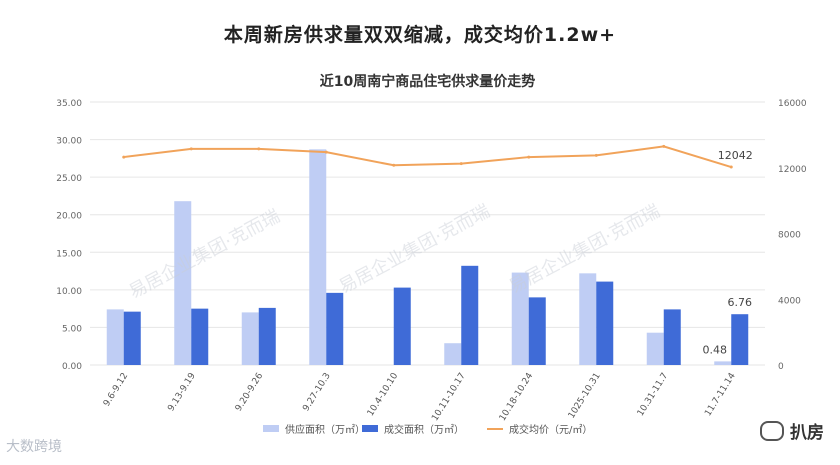  Describe the element at coordinates (34, 447) in the screenshot. I see `watermark-bottom-left: 大数跨境` at that location.